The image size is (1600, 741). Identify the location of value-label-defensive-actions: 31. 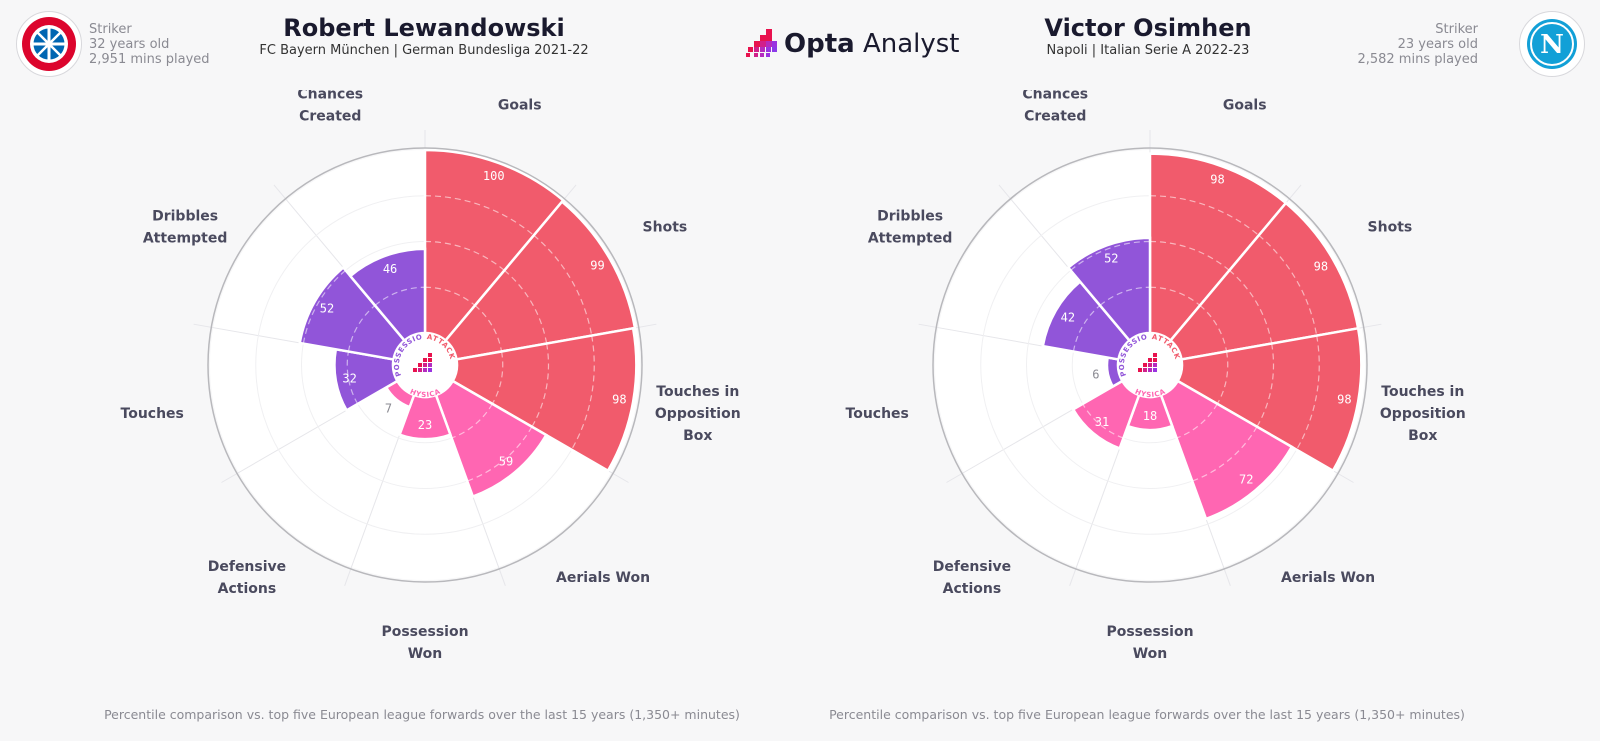
(1102, 422).